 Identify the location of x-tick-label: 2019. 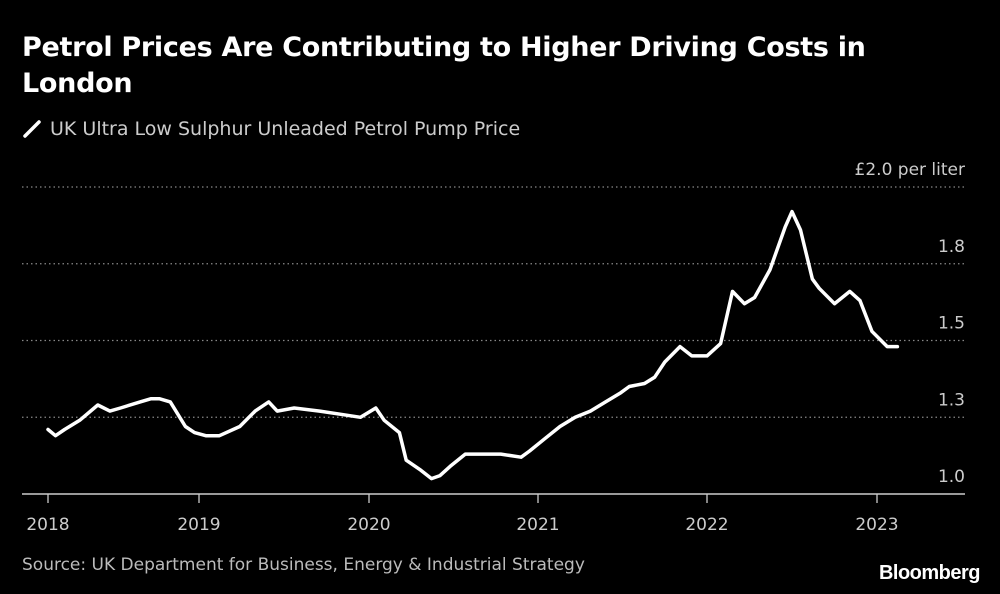
(198, 525).